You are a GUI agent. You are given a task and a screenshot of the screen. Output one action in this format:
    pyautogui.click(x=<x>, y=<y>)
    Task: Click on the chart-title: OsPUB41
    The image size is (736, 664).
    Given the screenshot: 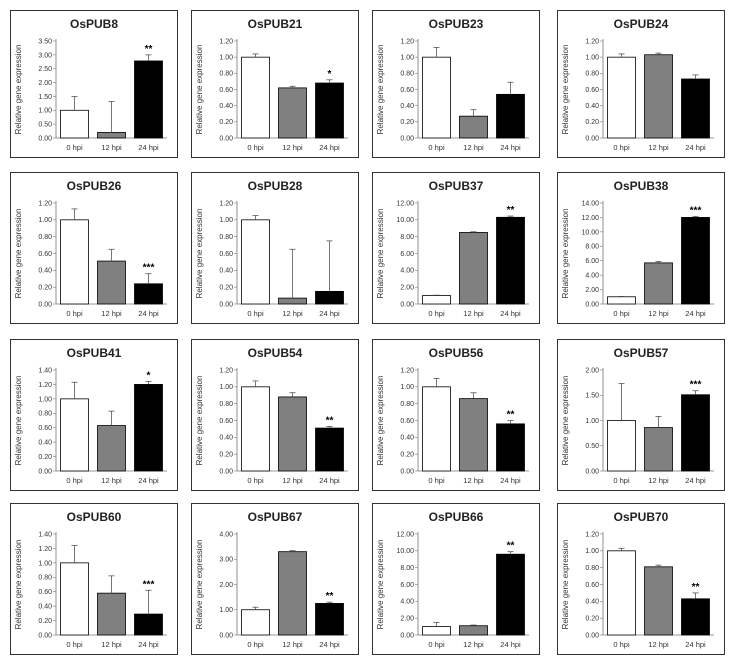 What is the action you would take?
    pyautogui.click(x=94, y=353)
    